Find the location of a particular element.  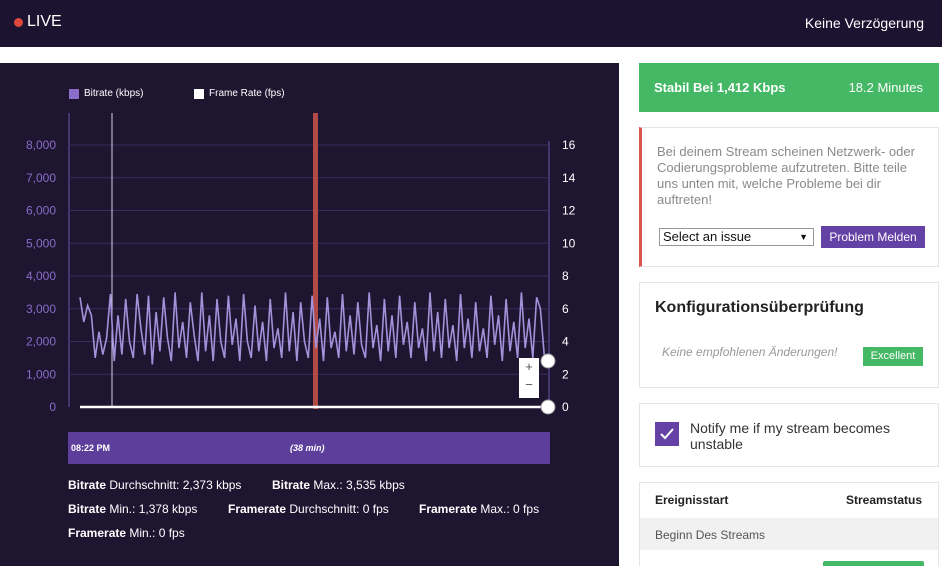

notify-checkbox is located at coordinates (667, 434).